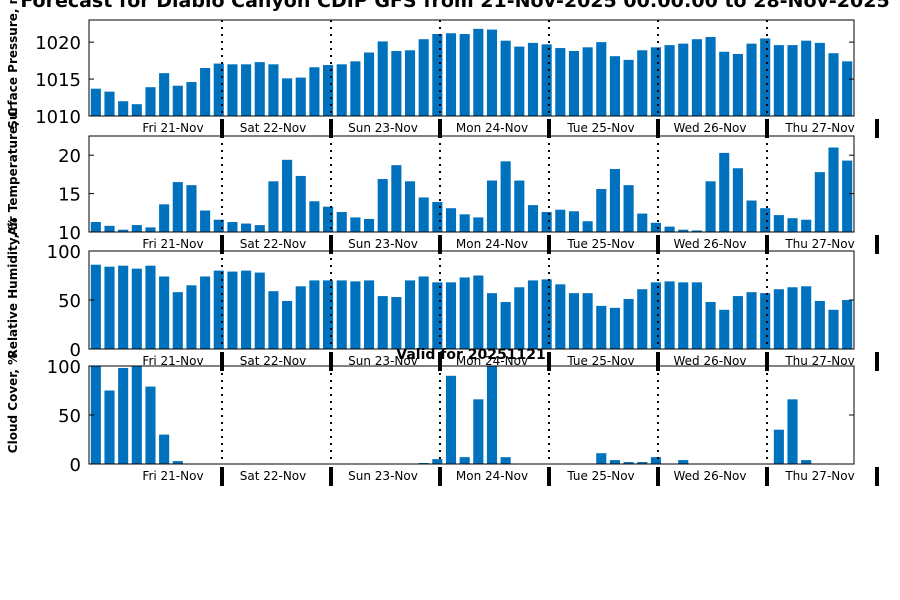  I want to click on xtick-label-2-7: Thu 27-Nov, so click(819, 244).